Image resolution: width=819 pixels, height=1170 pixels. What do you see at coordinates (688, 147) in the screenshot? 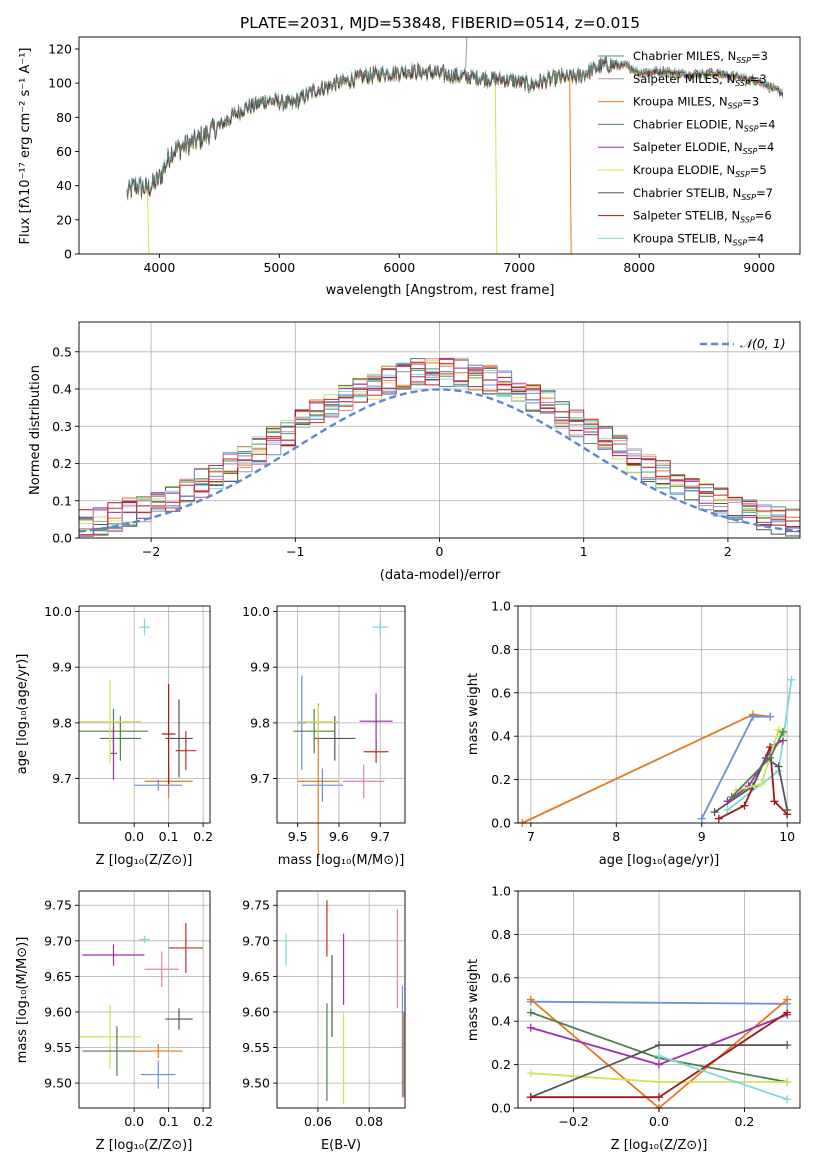
I see `legend-label-main: Salpeter ELODIE, N` at bounding box center [688, 147].